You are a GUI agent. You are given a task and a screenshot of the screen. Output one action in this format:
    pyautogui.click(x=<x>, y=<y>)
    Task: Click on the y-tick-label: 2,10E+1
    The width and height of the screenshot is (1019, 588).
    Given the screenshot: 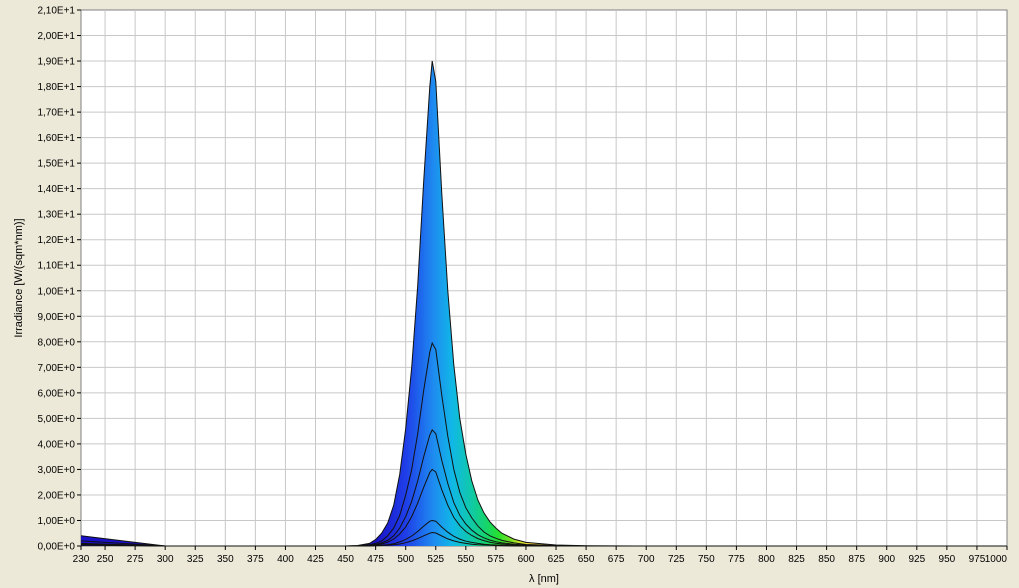 What is the action you would take?
    pyautogui.click(x=56, y=11)
    